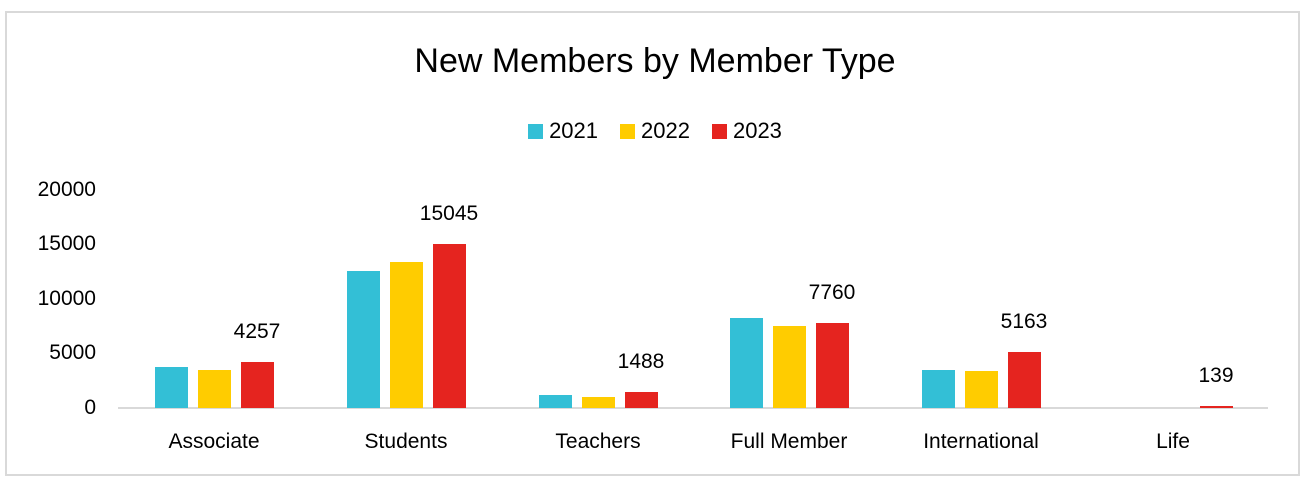 Image resolution: width=1310 pixels, height=490 pixels. I want to click on chart-title: New Members by Member Type, so click(655, 61).